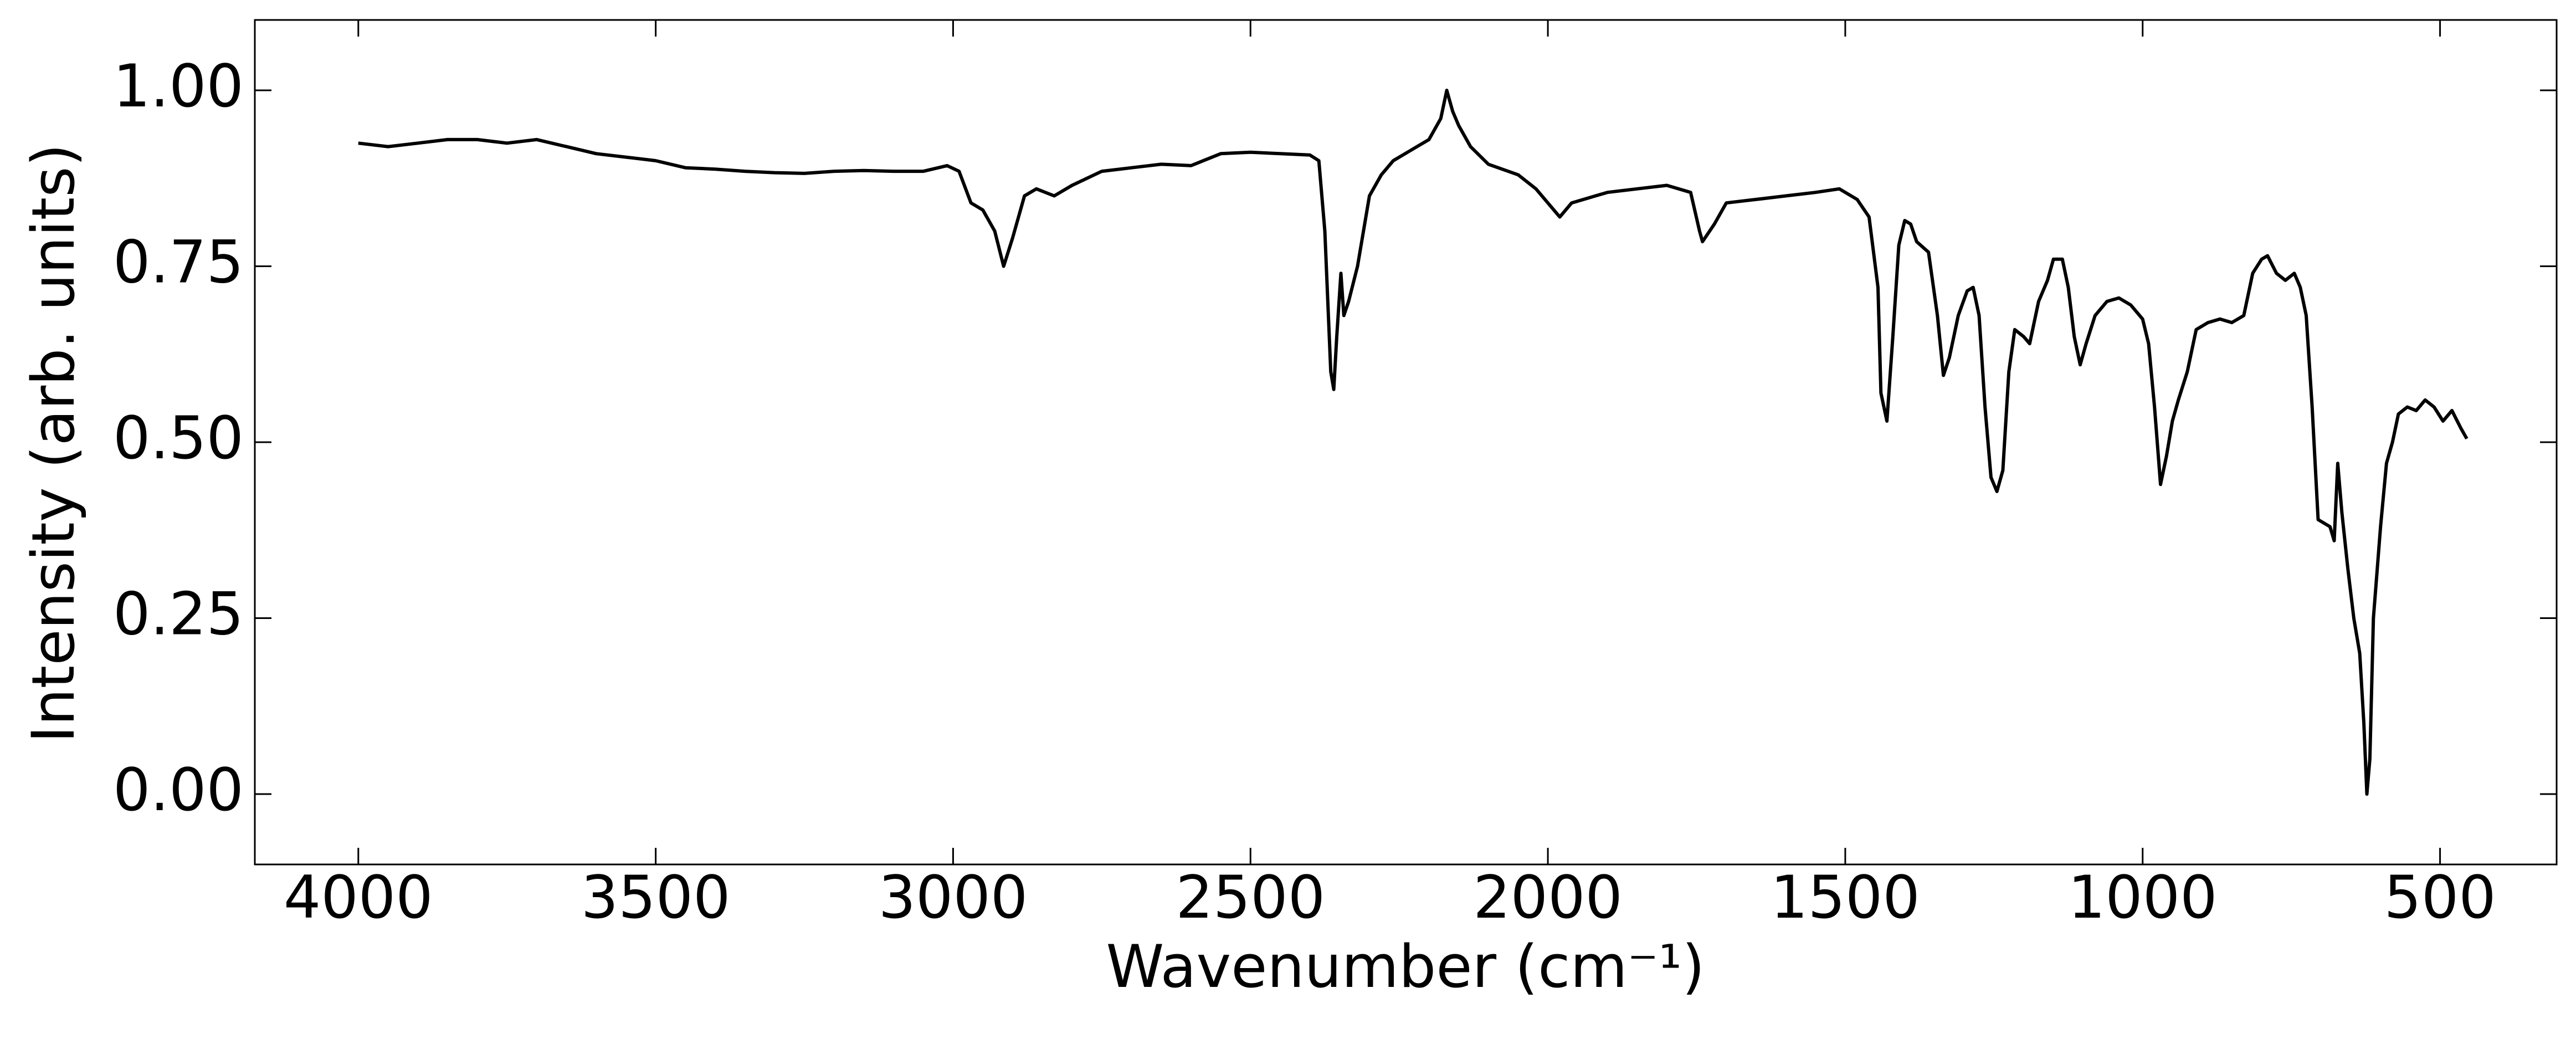 The width and height of the screenshot is (2576, 1039). Describe the element at coordinates (656, 897) in the screenshot. I see `x-tick-label: 3500` at that location.